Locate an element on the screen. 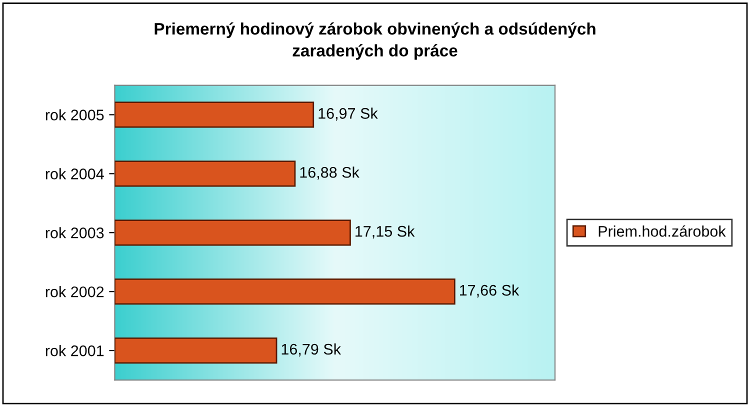 The width and height of the screenshot is (750, 406). data-label: 16,97 Sk is located at coordinates (348, 114).